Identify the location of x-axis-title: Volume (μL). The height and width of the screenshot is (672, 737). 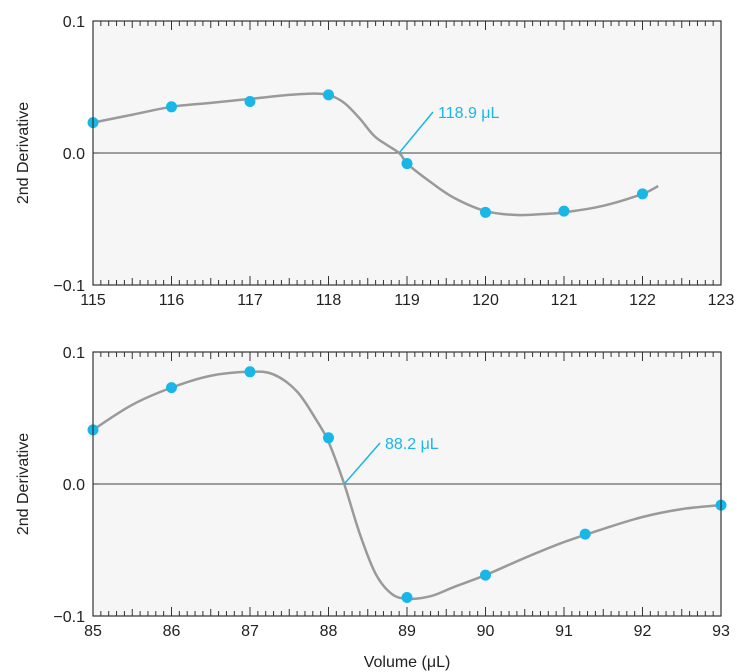
(407, 662).